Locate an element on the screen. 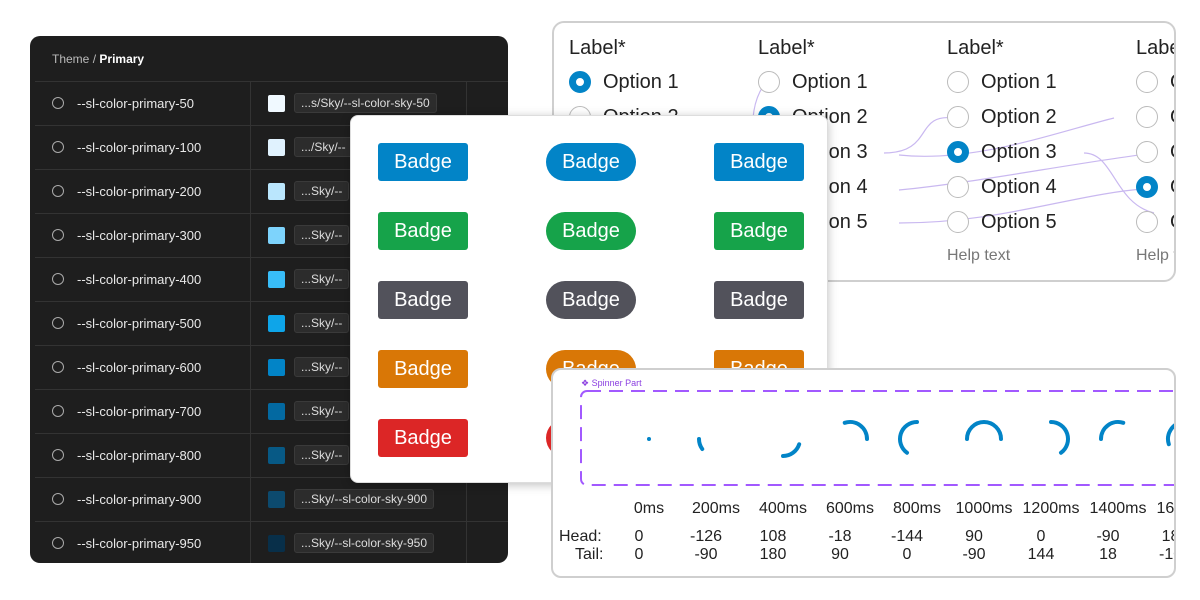 This screenshot has width=1200, height=600. spinner-title: ❖ Spinner Part is located at coordinates (611, 383).